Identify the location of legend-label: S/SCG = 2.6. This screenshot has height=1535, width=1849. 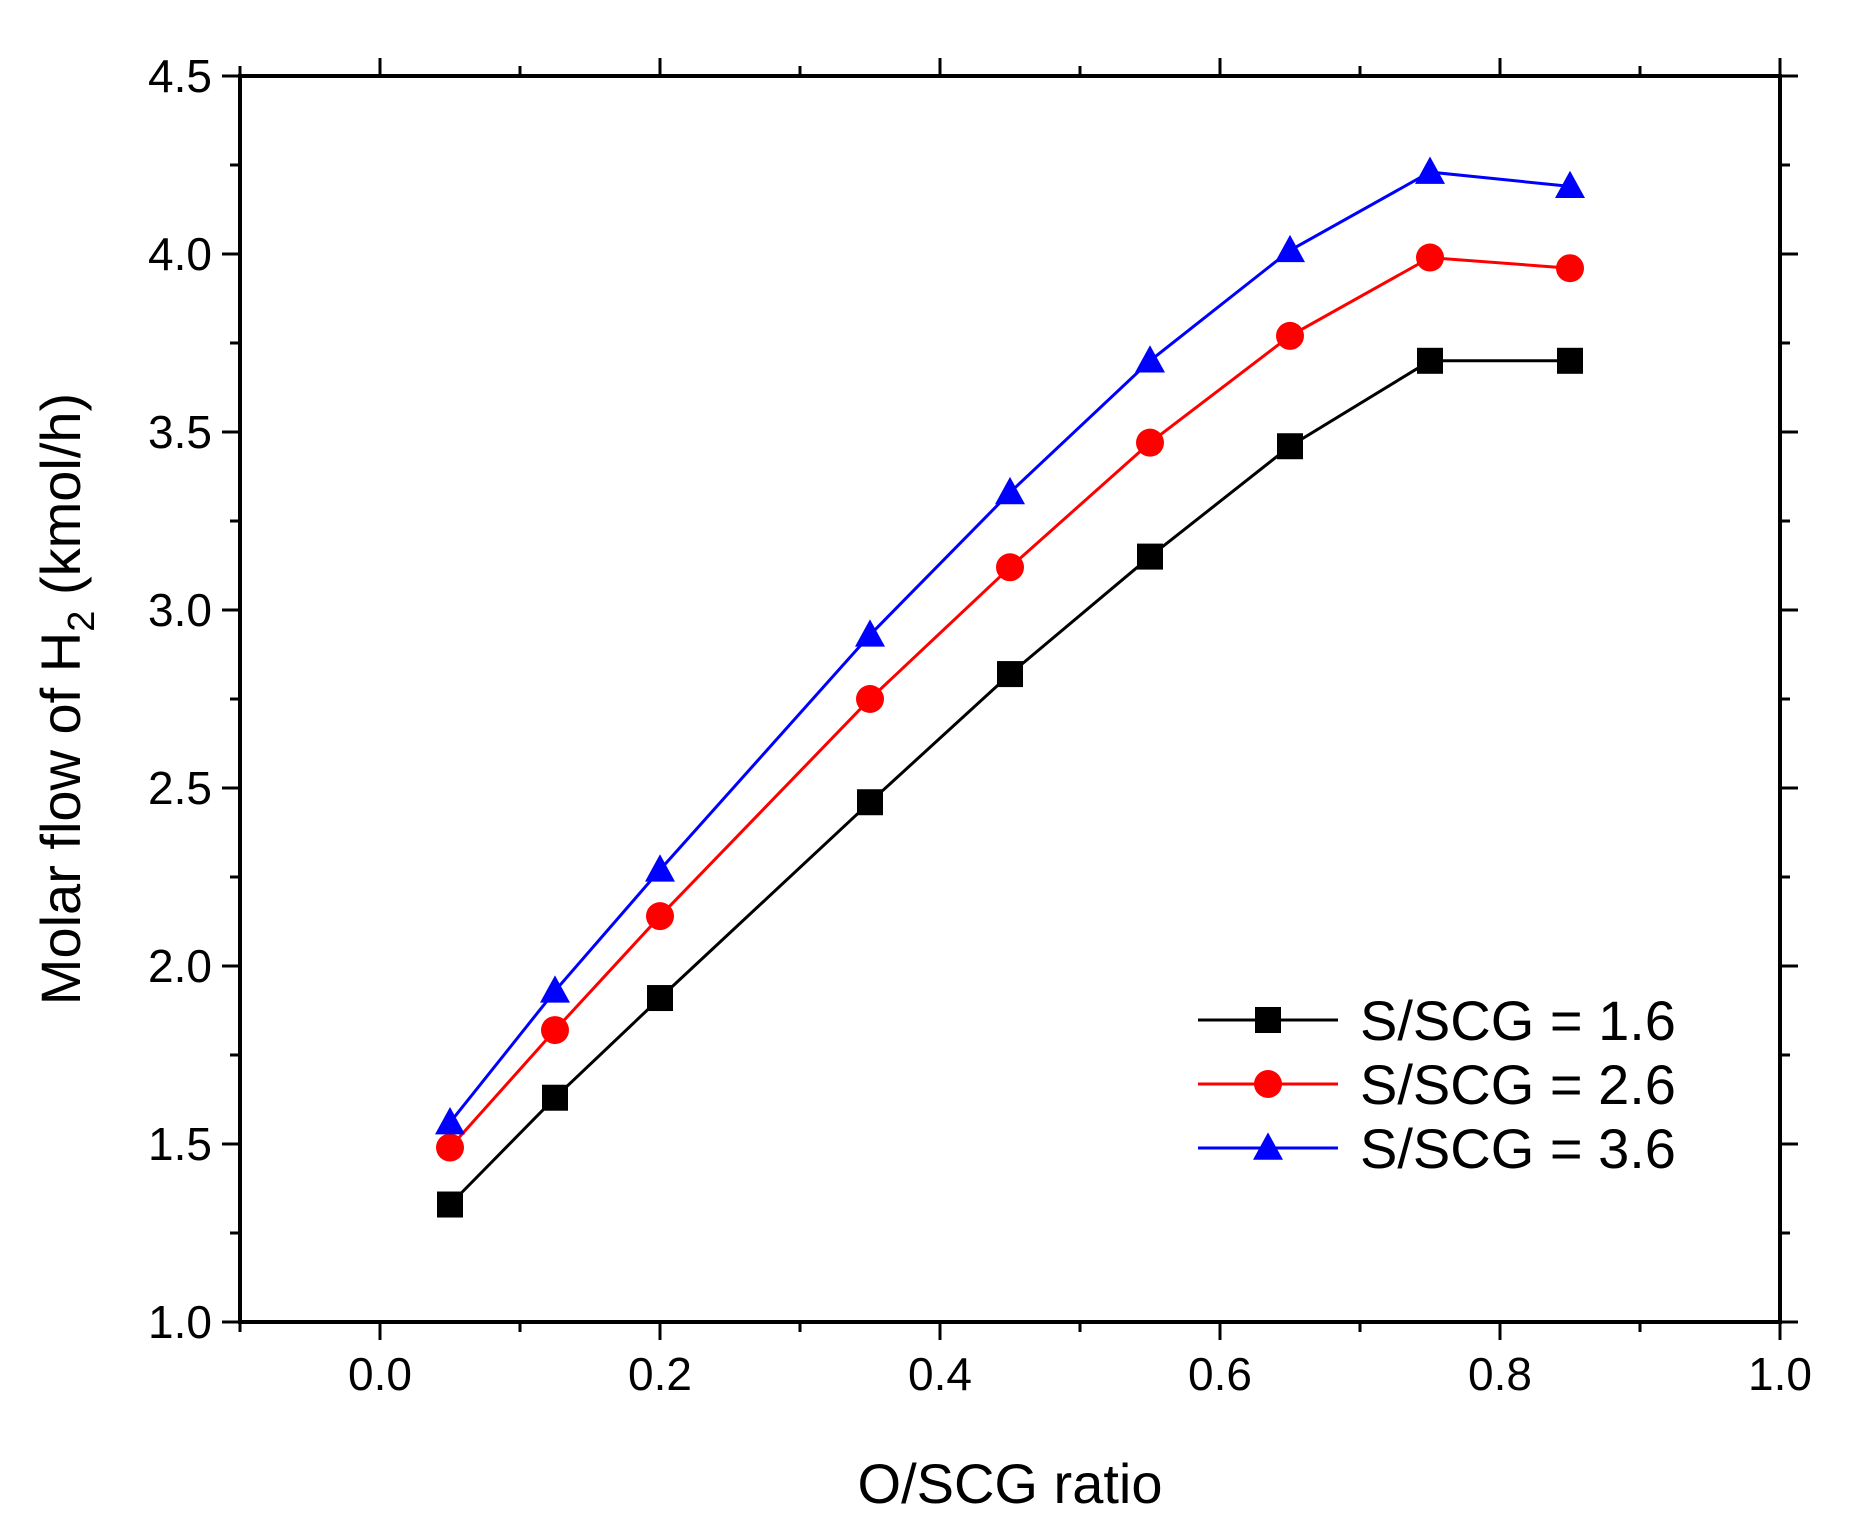
(1518, 1084).